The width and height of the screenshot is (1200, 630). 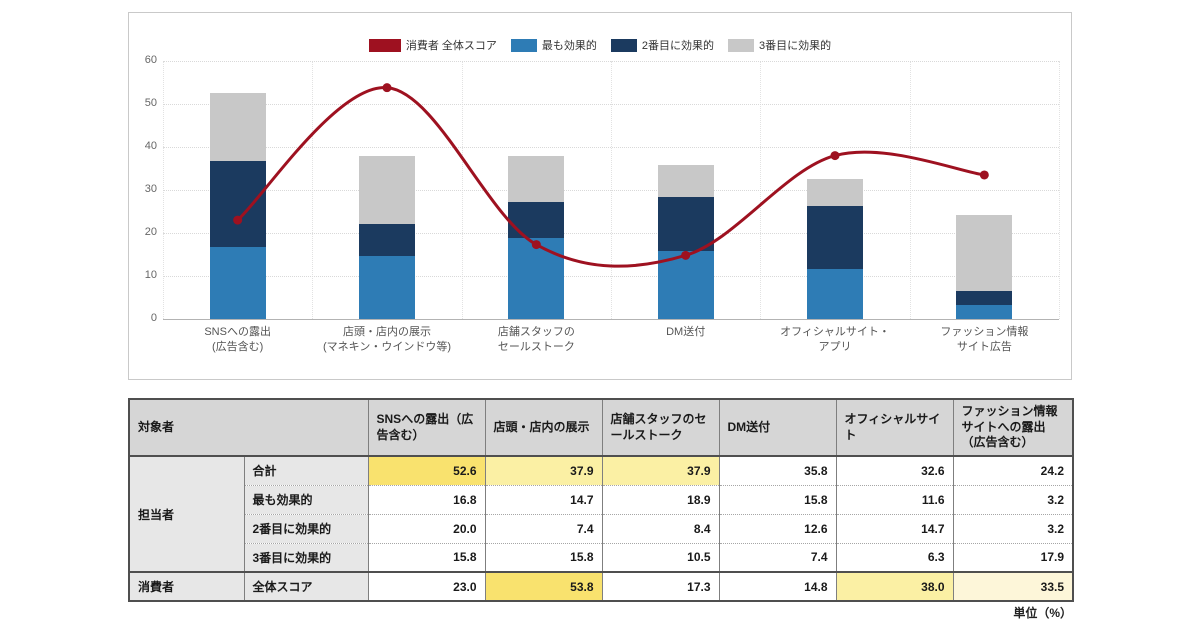 What do you see at coordinates (777, 428) in the screenshot?
I see `column-header-cell: DM送付` at bounding box center [777, 428].